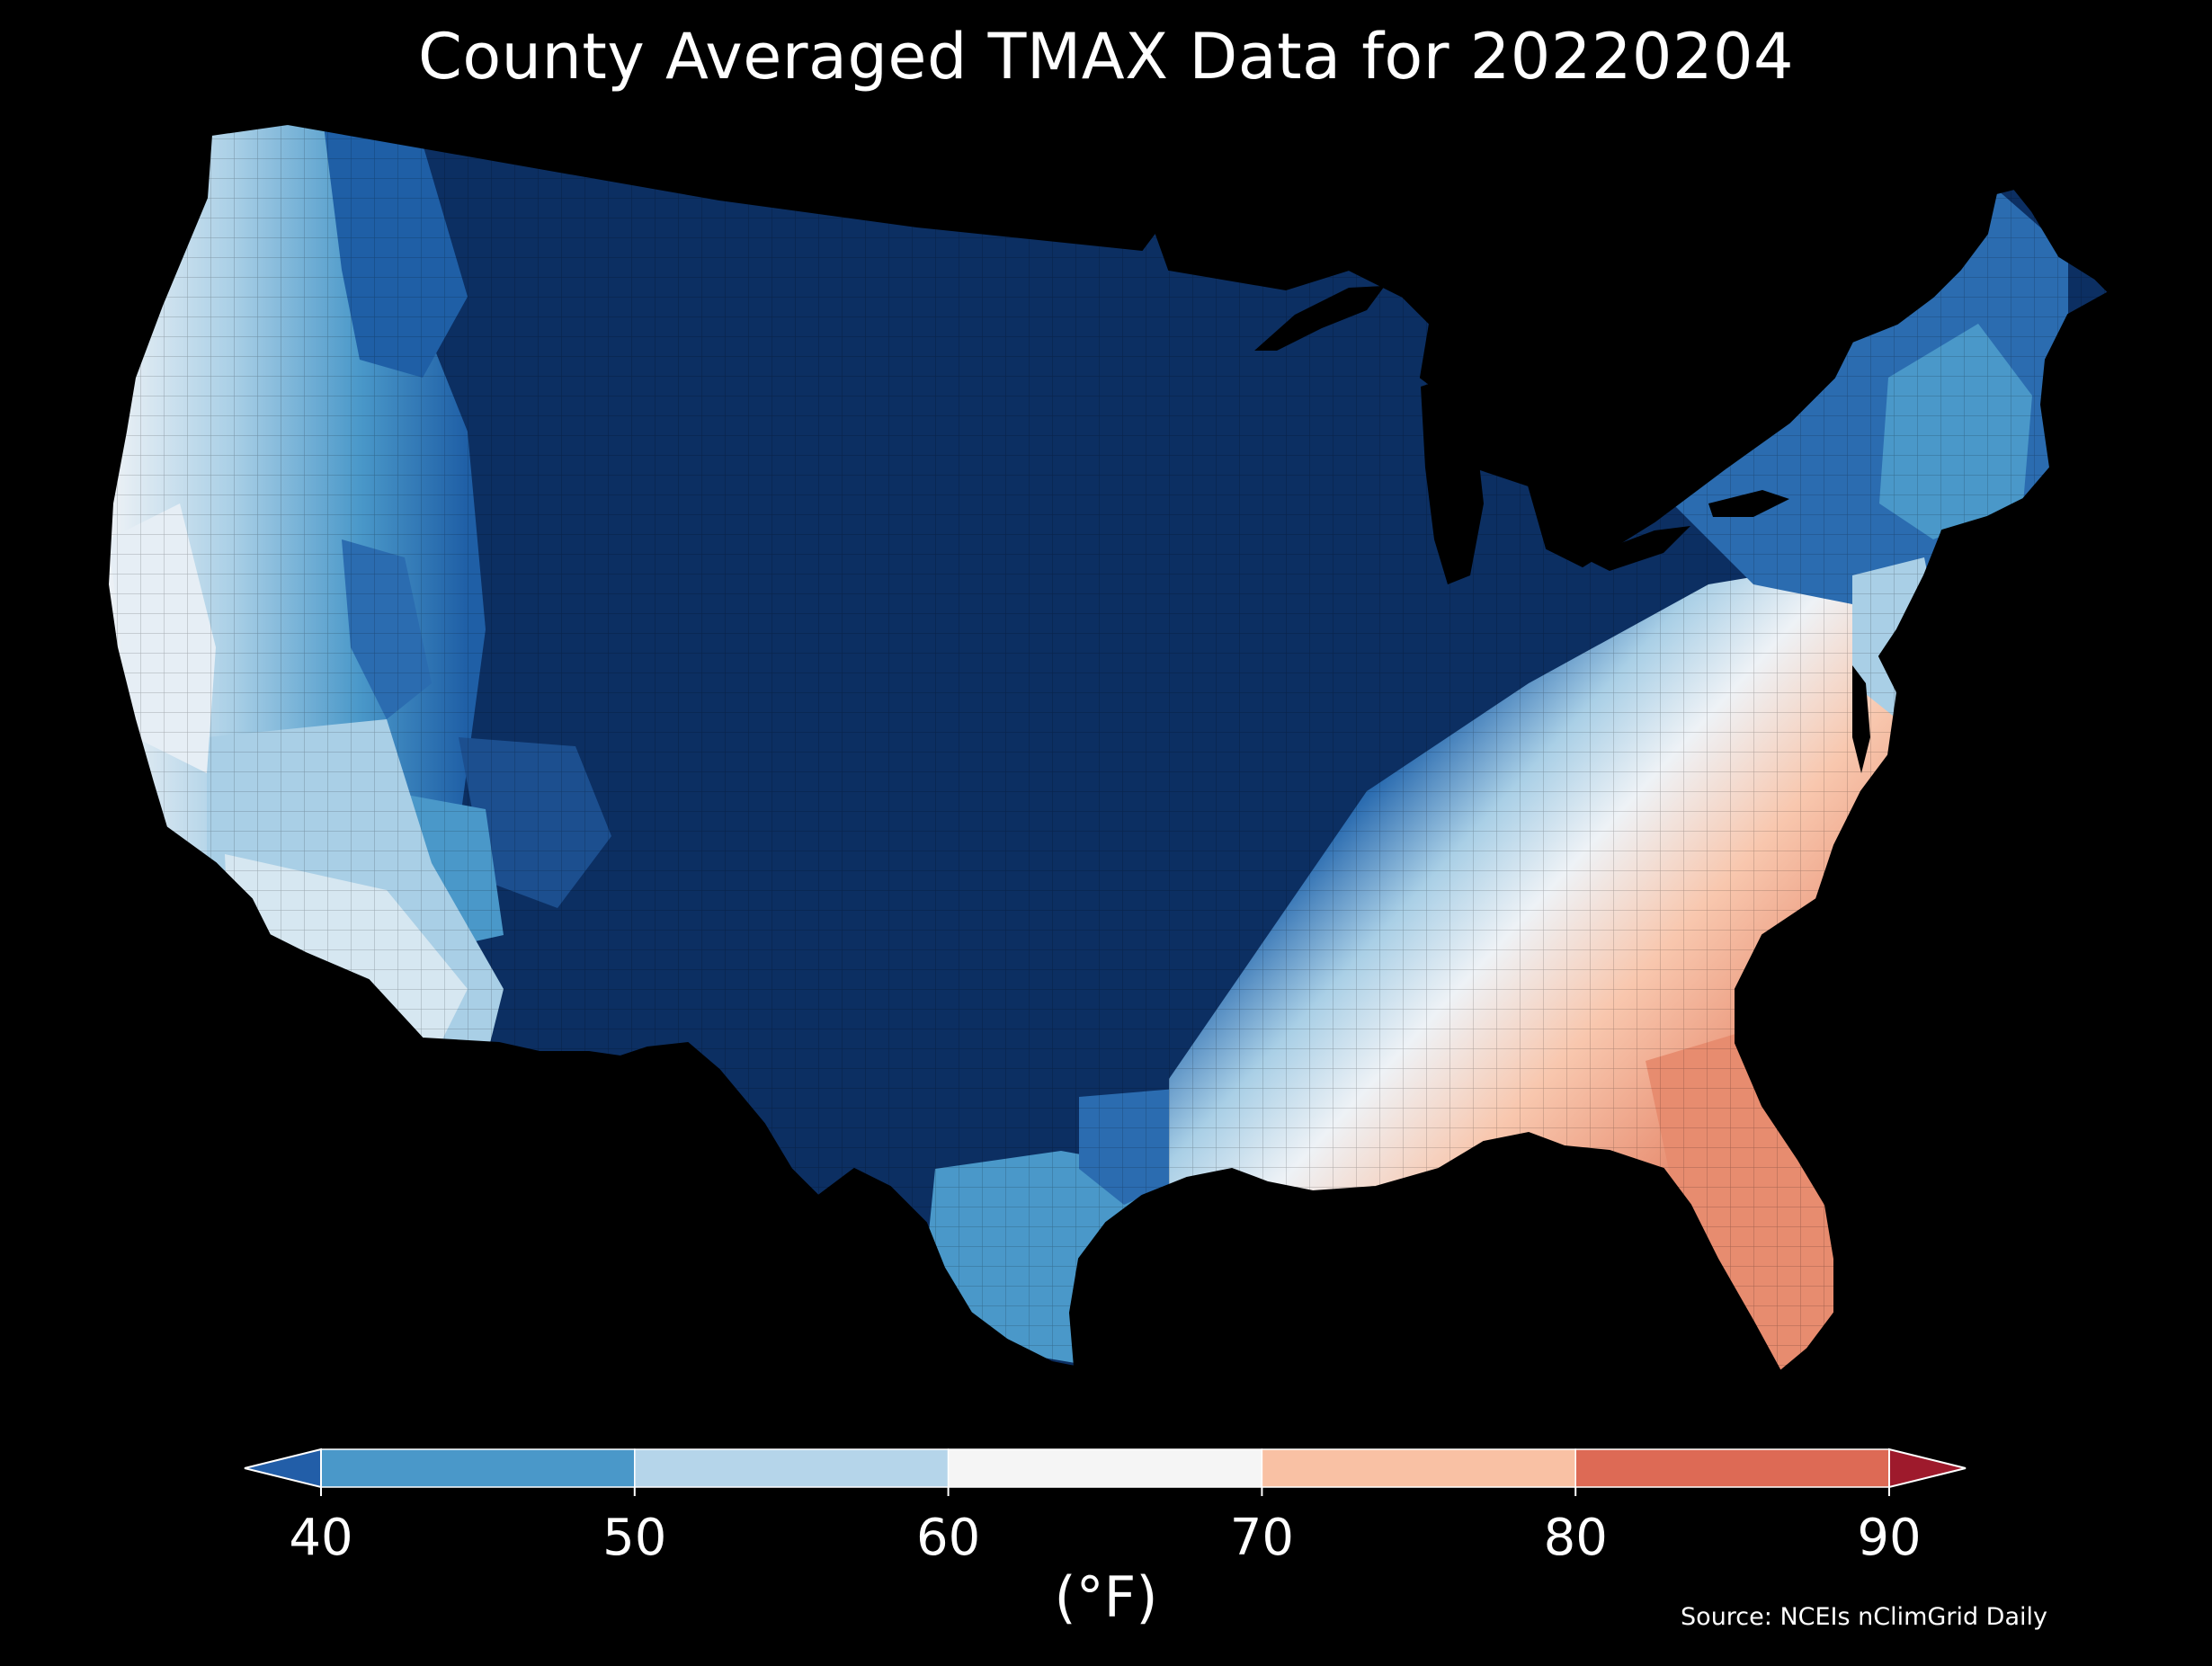 The width and height of the screenshot is (2212, 1666). What do you see at coordinates (320, 1538) in the screenshot?
I see `colorbar-tick-label-0: 40` at bounding box center [320, 1538].